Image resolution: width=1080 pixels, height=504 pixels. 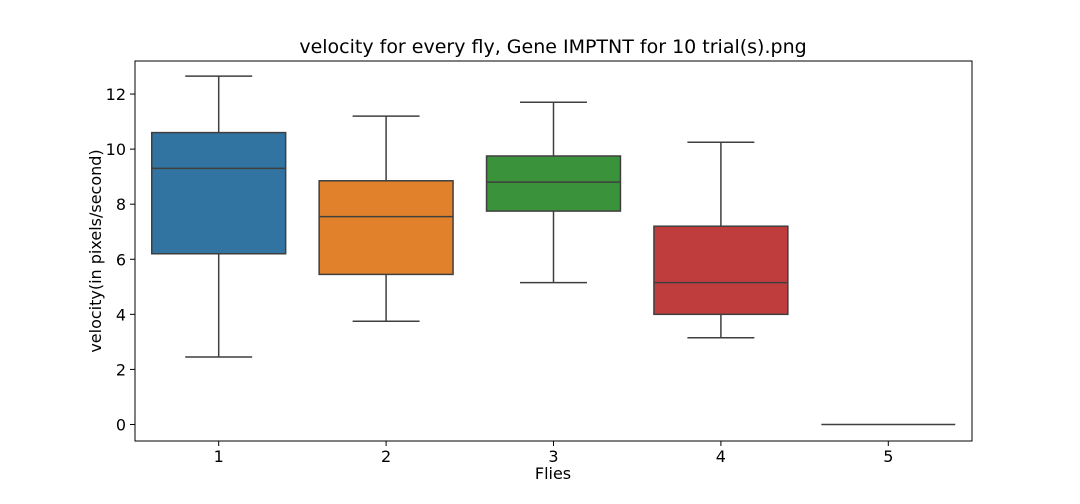 What do you see at coordinates (121, 204) in the screenshot?
I see `y-tick-label: 8` at bounding box center [121, 204].